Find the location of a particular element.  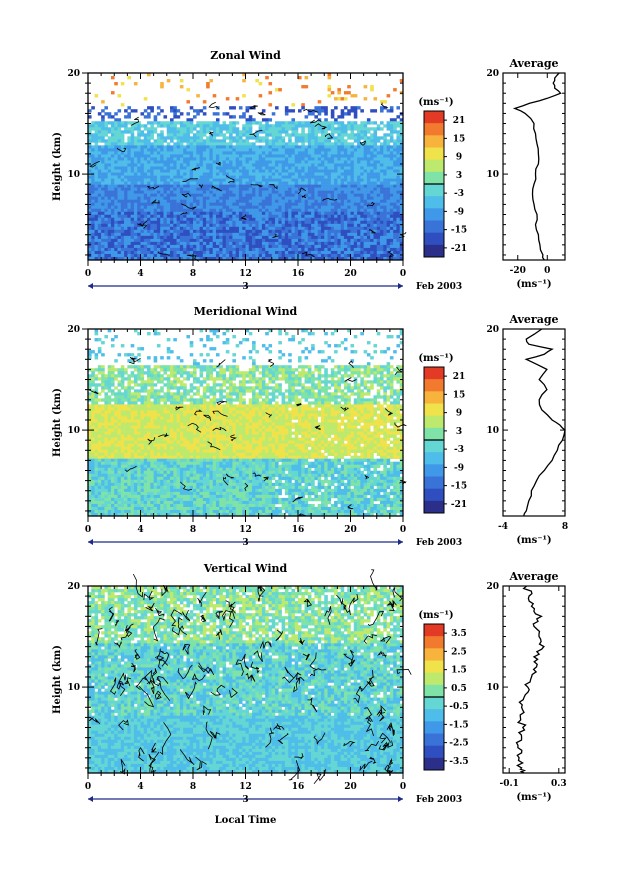

average-y-tick-label: 10 is located at coordinates (492, 431).